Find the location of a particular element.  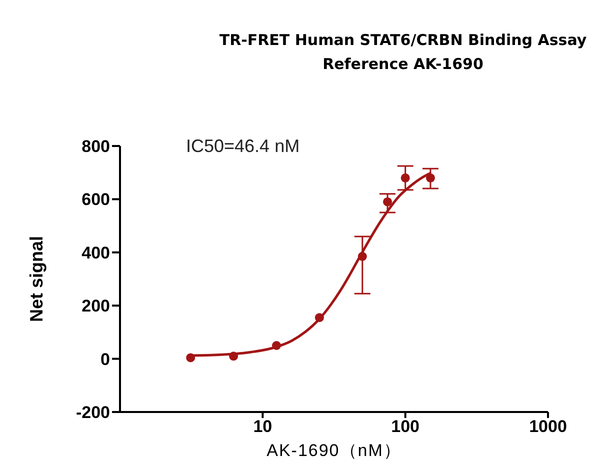

x-tick-label: 1000 is located at coordinates (548, 426).